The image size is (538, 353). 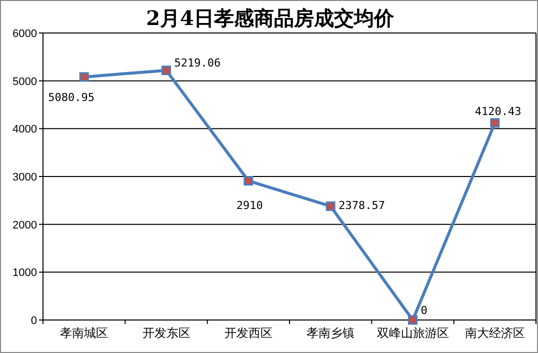 What do you see at coordinates (84, 333) in the screenshot?
I see `x-tick-label: 孝南城区` at bounding box center [84, 333].